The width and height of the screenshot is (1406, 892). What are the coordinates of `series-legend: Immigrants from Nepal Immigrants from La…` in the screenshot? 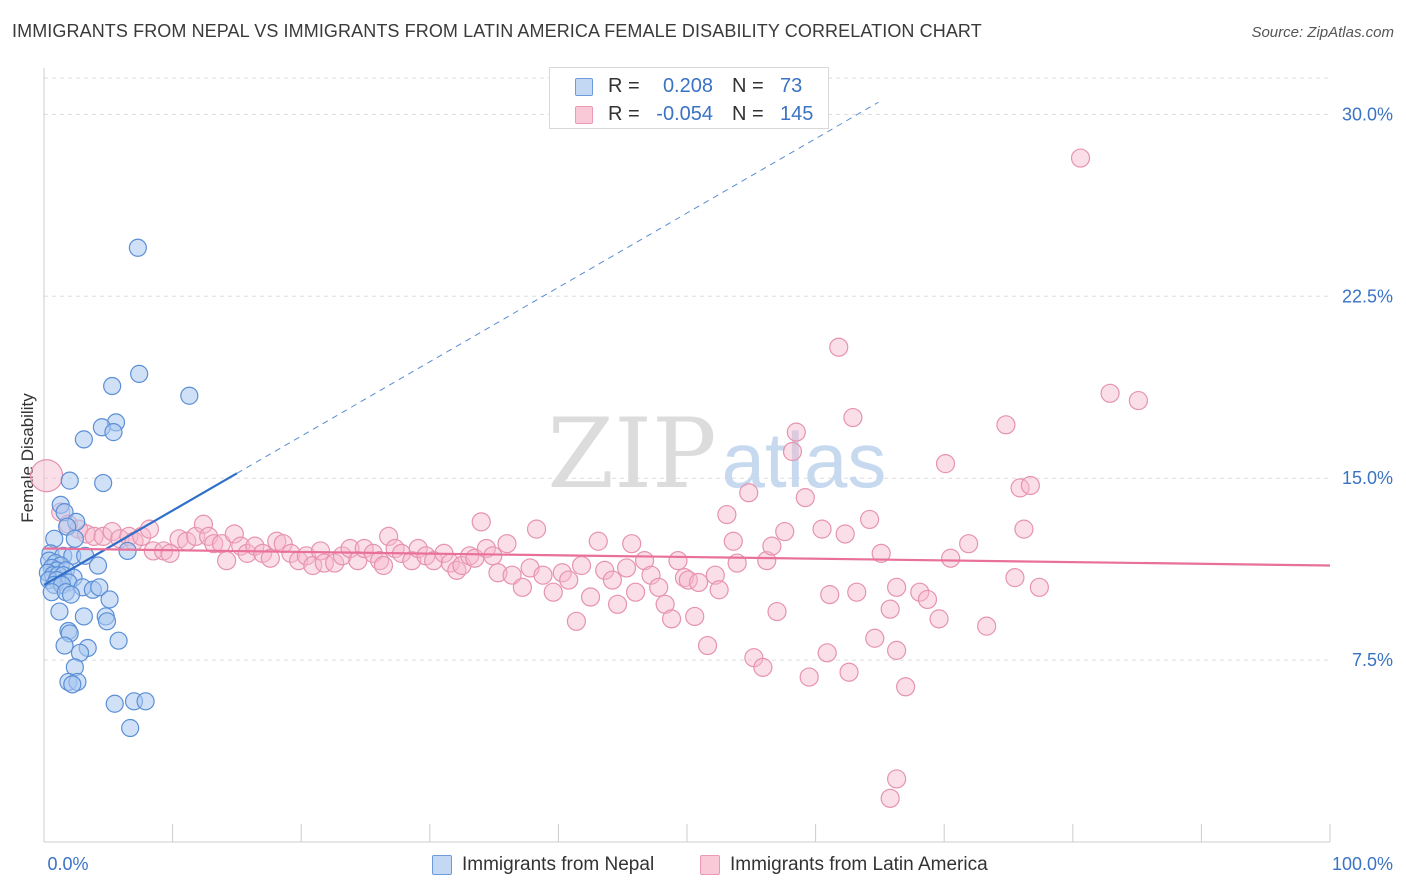 It's located at (703, 865).